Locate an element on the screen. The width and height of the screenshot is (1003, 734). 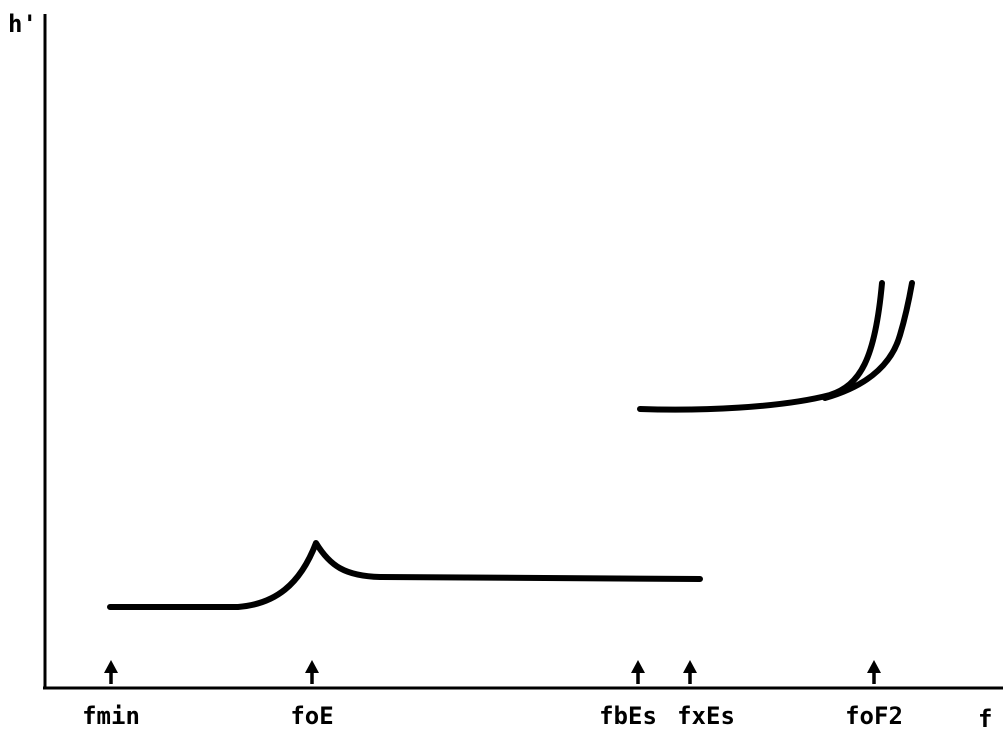
marker-fbes-label: fbEs is located at coordinates (628, 716).